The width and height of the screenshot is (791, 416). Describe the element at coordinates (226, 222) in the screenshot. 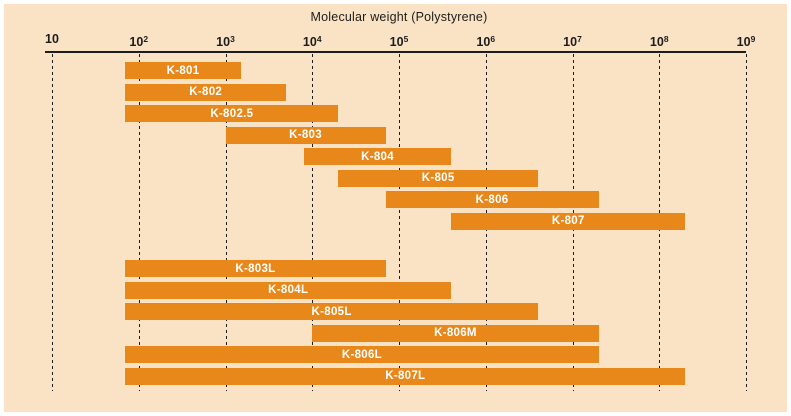

I see `gridline-1e3` at that location.